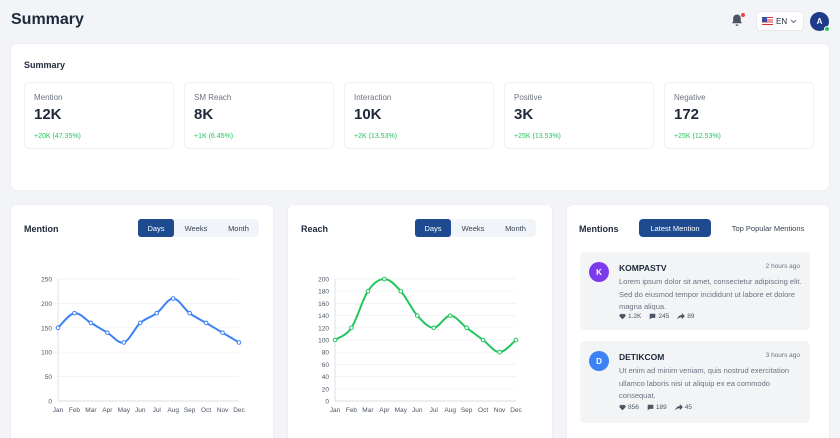 The image size is (840, 438). I want to click on likes-count: 1.2K, so click(635, 316).